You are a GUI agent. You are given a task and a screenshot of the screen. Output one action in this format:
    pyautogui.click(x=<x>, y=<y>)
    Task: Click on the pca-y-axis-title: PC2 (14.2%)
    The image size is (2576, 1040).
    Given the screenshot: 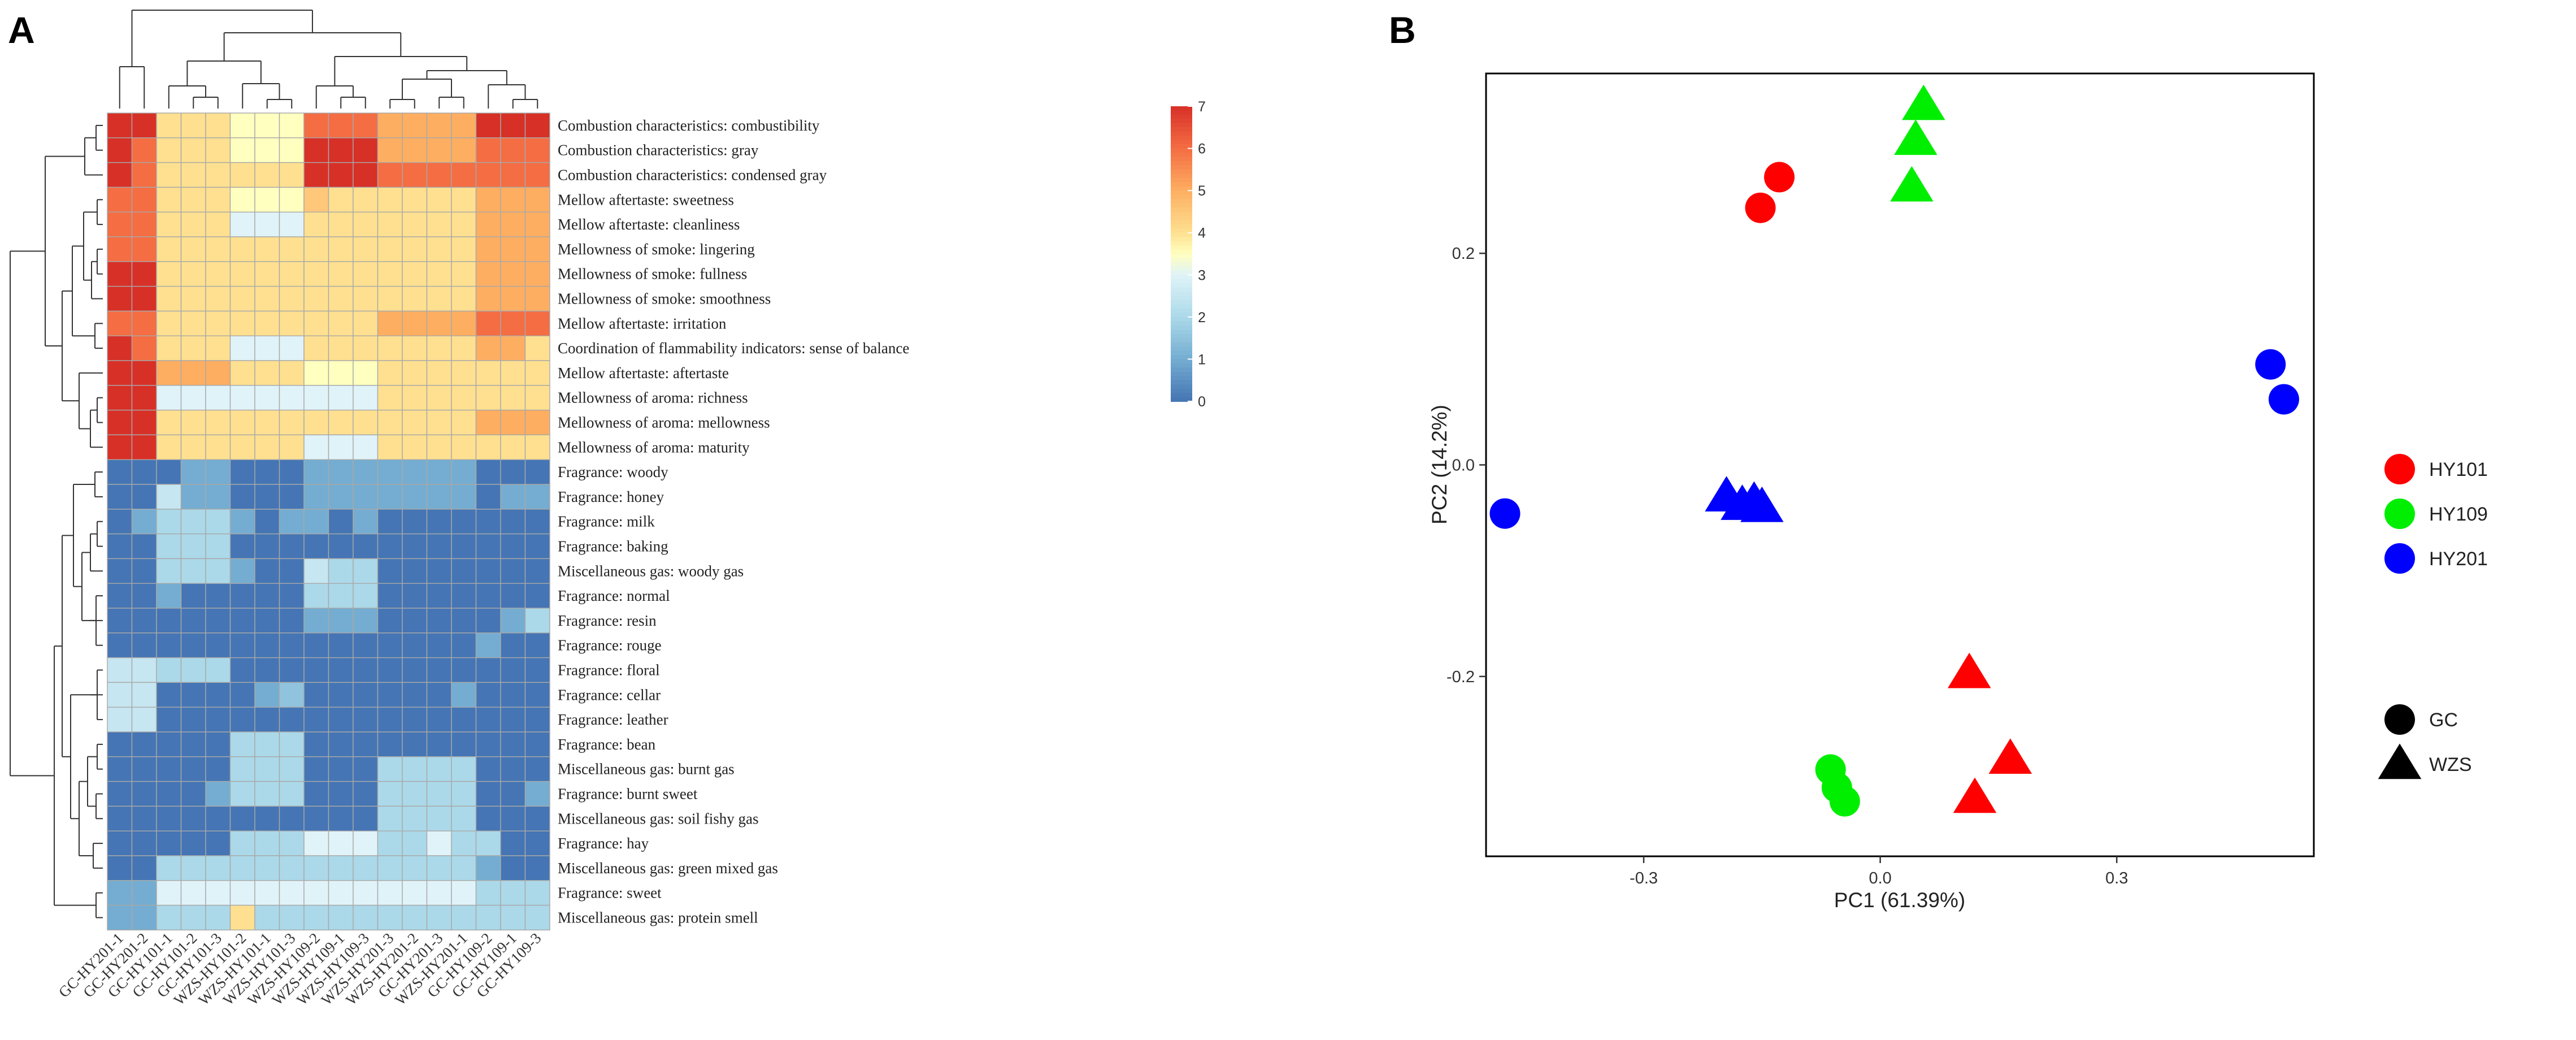 What is the action you would take?
    pyautogui.click(x=1439, y=465)
    